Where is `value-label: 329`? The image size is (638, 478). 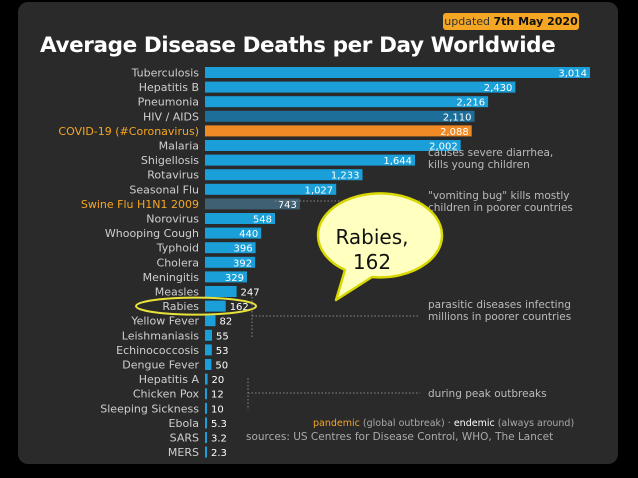 value-label: 329 is located at coordinates (234, 278).